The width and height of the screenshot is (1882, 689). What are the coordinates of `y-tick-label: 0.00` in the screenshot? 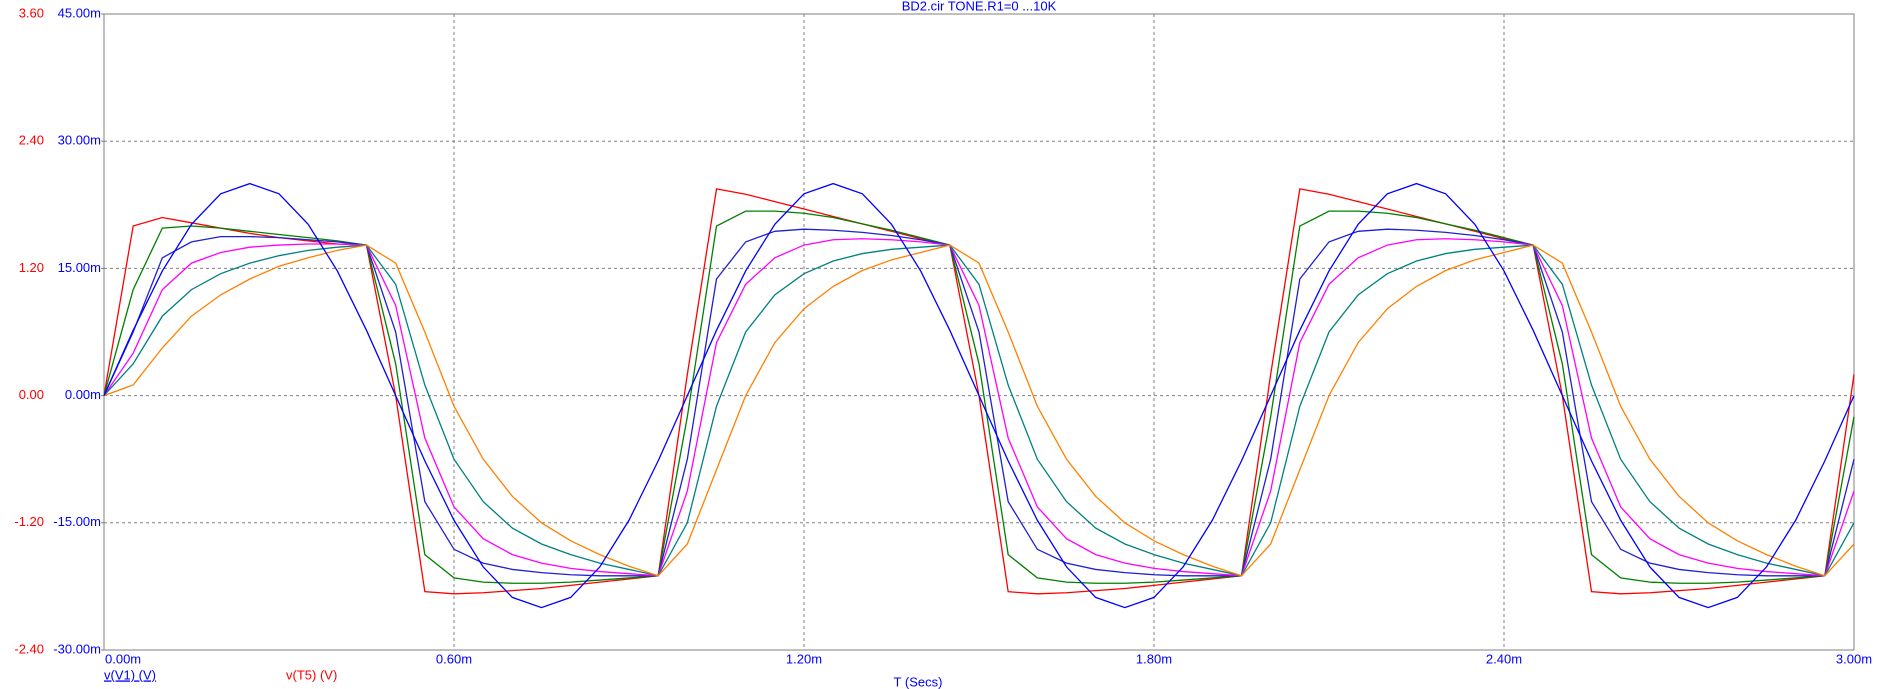 It's located at (31, 394).